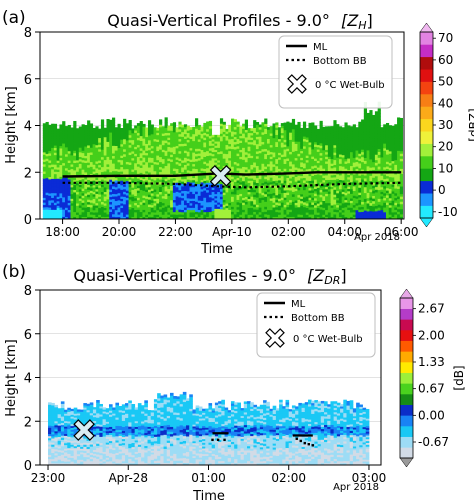 This screenshot has height=504, width=474. What do you see at coordinates (239, 21) in the screenshot?
I see `chart-title: Quasi-Vertical Profiles - 9.0° [ZH]` at bounding box center [239, 21].